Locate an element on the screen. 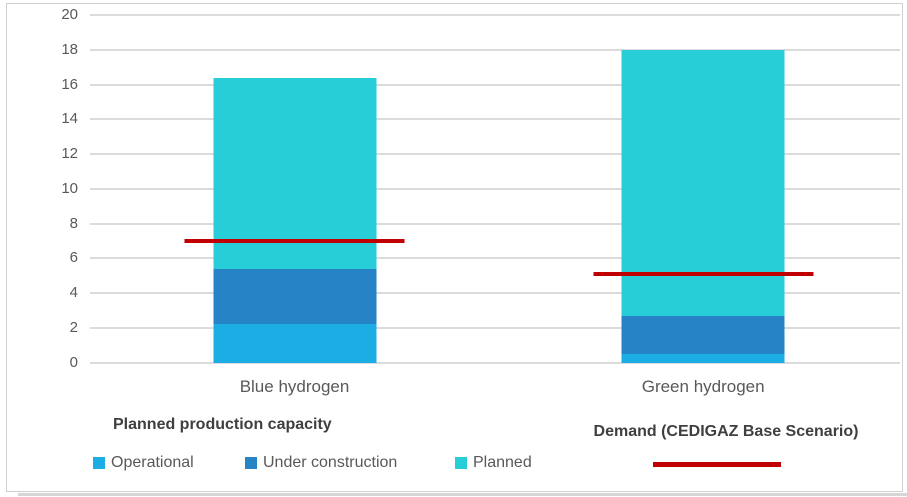 This screenshot has width=907, height=497. bottom-shadow-strip is located at coordinates (462, 494).